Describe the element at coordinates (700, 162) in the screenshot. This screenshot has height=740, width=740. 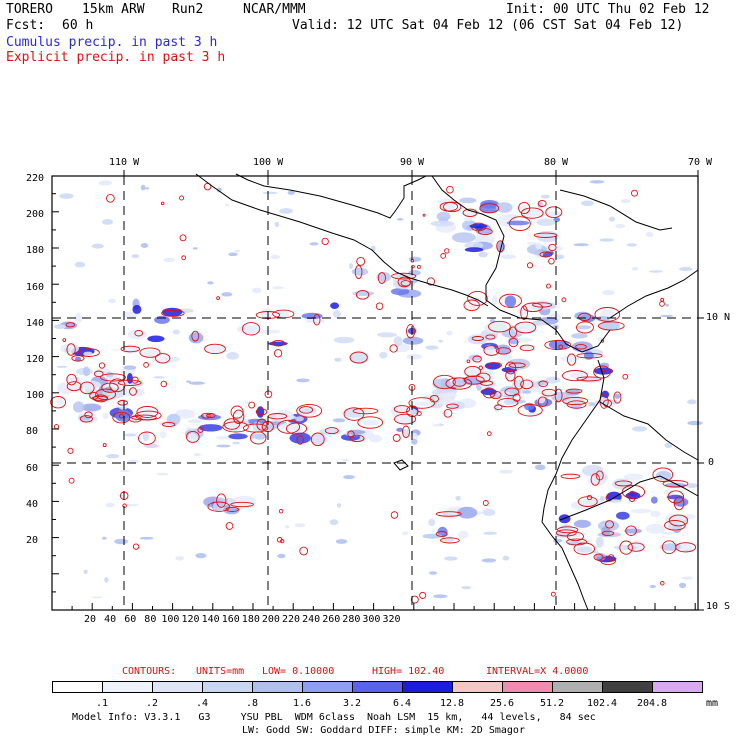
I see `top-label-70w: 70 W` at that location.